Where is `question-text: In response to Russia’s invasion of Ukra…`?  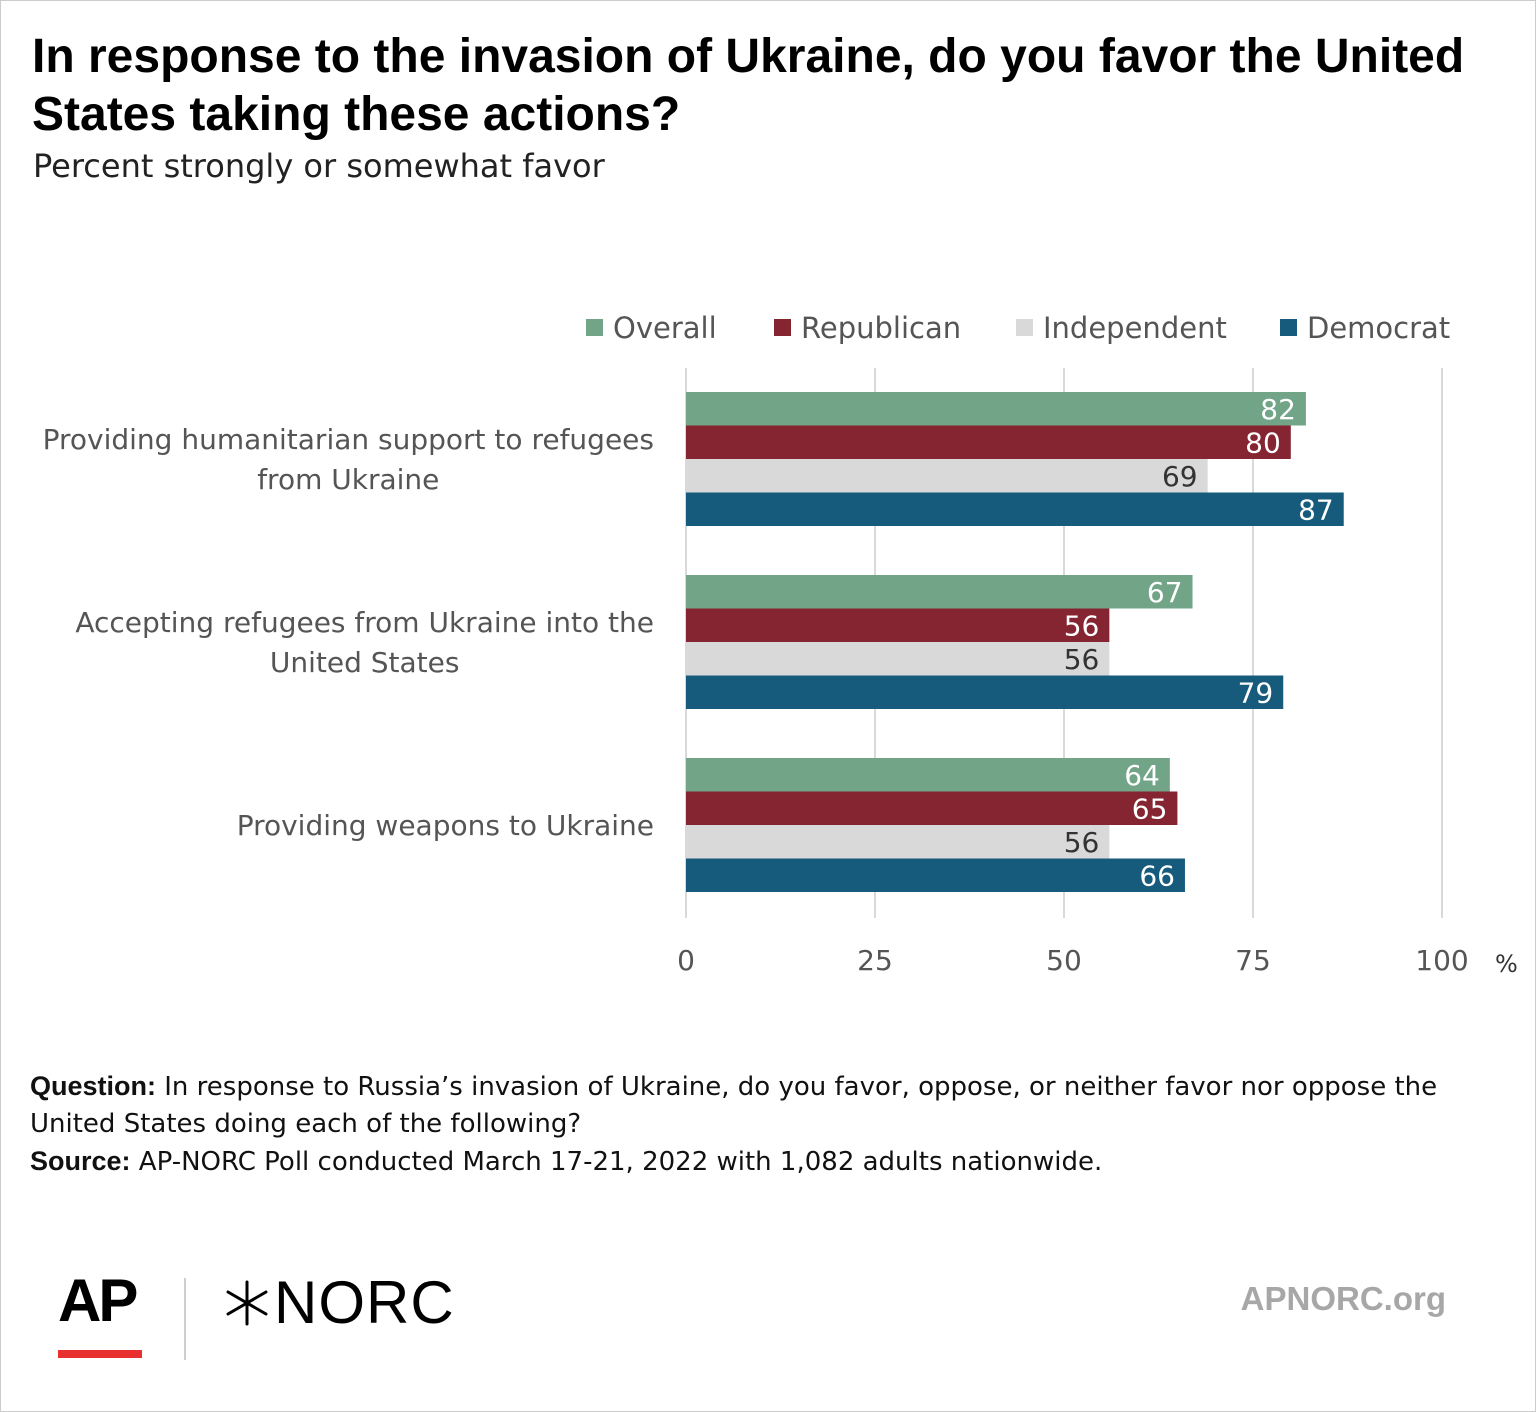
question-text: In response to Russia’s invasion of Ukra… is located at coordinates (734, 1105).